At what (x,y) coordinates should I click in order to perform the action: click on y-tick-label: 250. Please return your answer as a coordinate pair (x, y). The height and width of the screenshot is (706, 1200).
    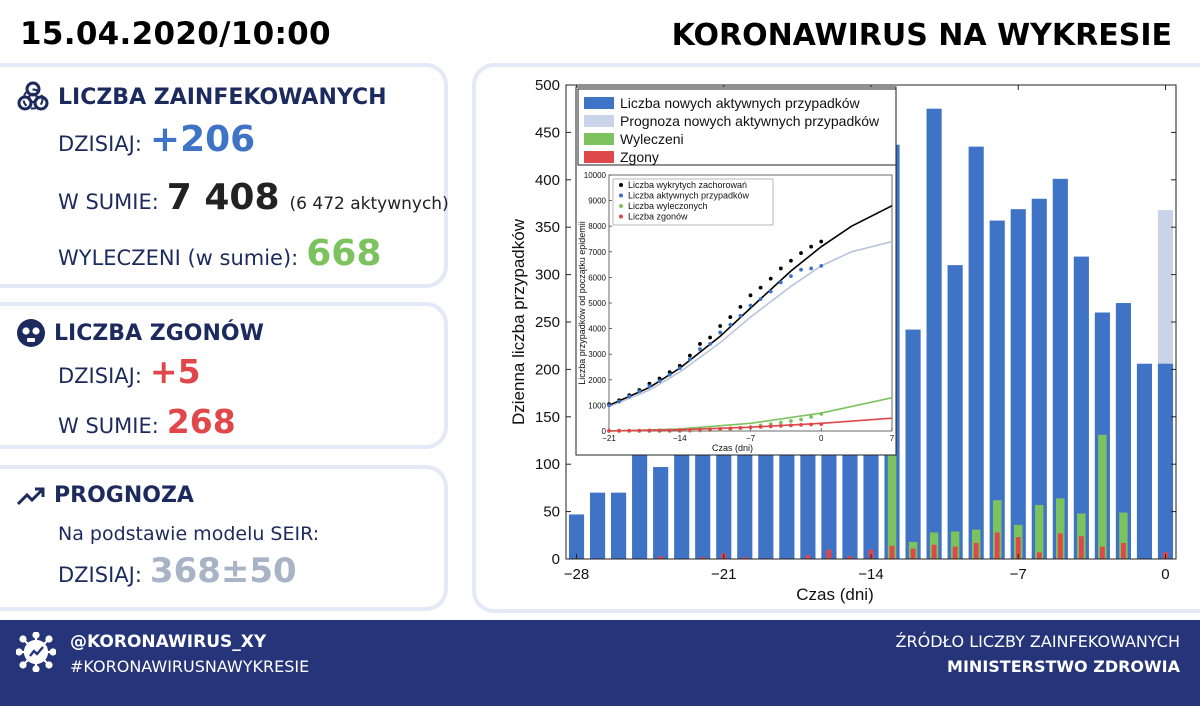
    Looking at the image, I should click on (547, 322).